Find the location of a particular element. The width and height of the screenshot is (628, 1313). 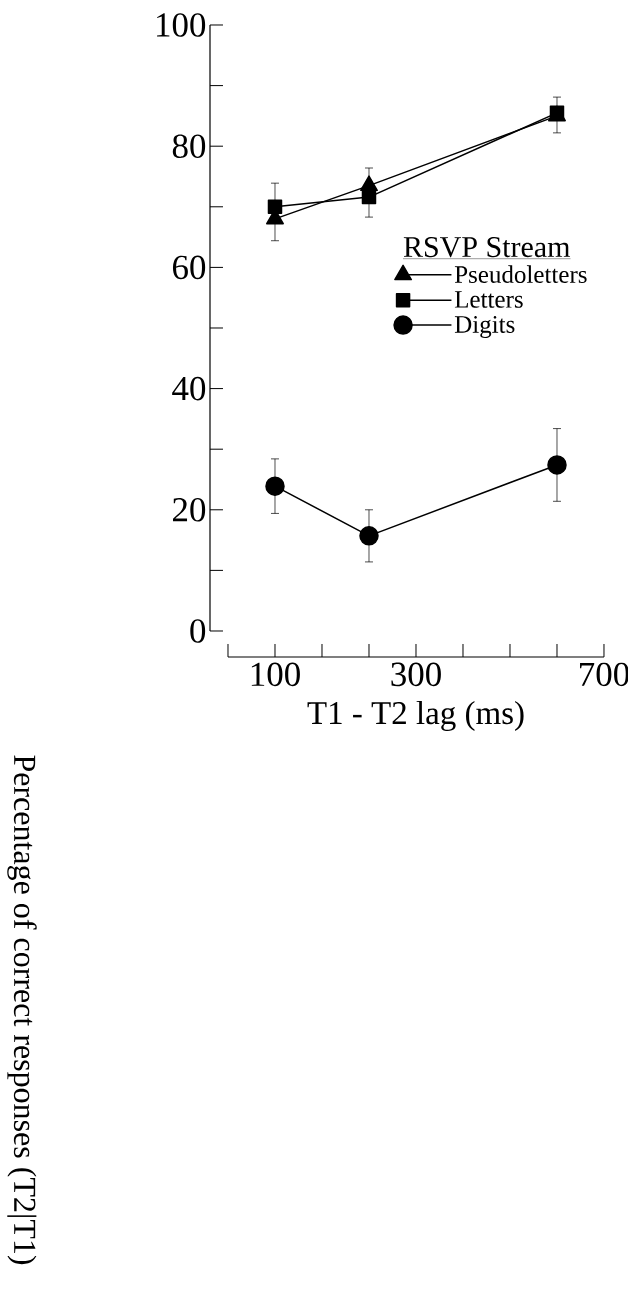

x-tick-label: 700 is located at coordinates (604, 674).